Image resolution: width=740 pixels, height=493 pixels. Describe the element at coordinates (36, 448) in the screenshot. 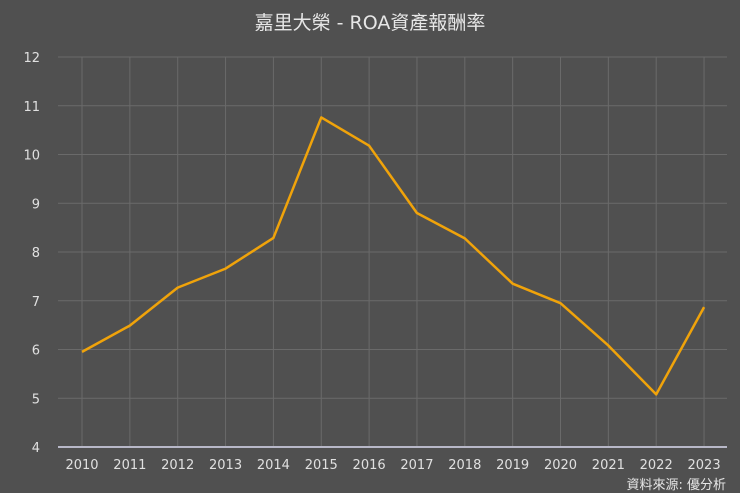

I see `y-tick-label: 4` at that location.